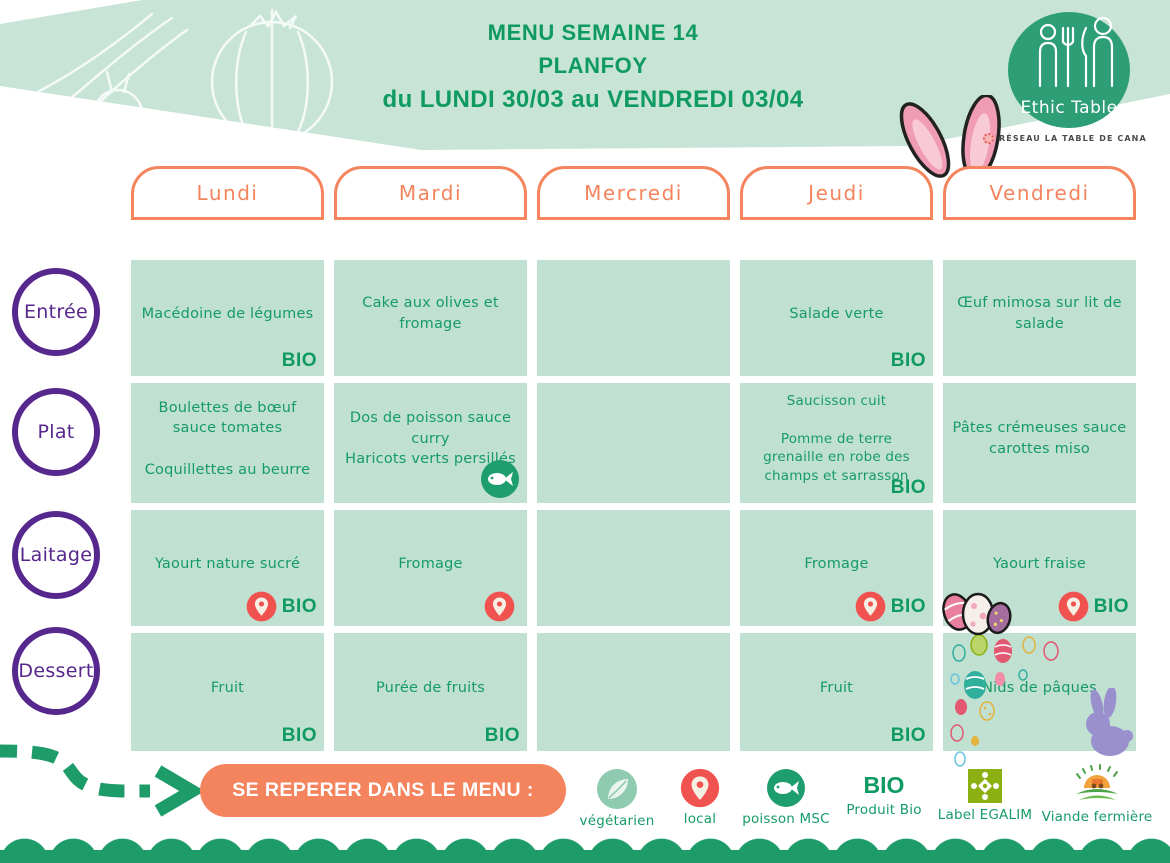  I want to click on legend-label: Viande fermière, so click(1097, 817).